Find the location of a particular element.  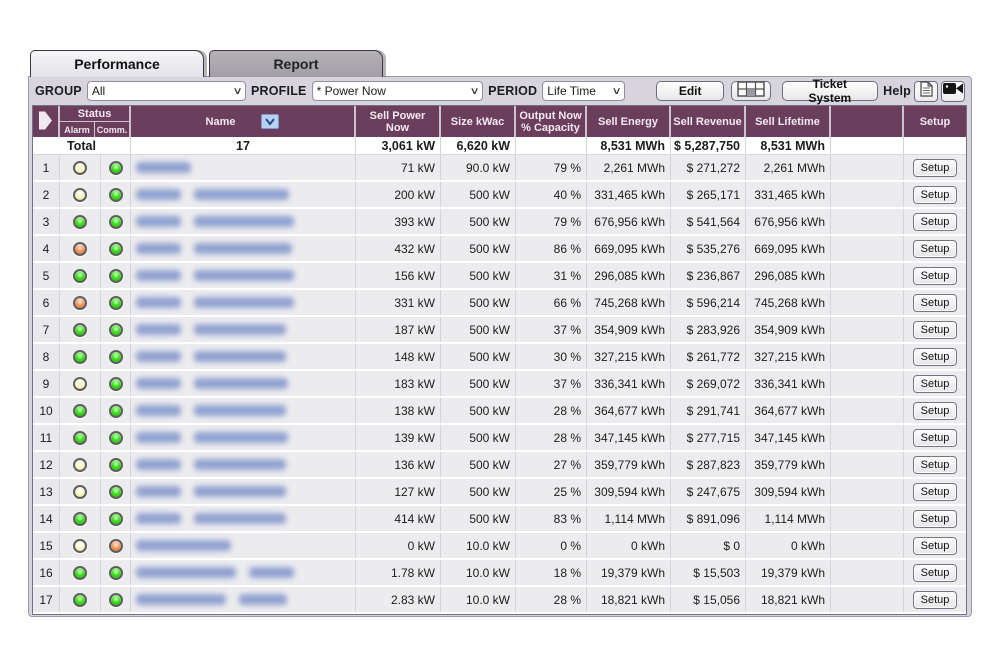

row-number: 3 is located at coordinates (46, 221).